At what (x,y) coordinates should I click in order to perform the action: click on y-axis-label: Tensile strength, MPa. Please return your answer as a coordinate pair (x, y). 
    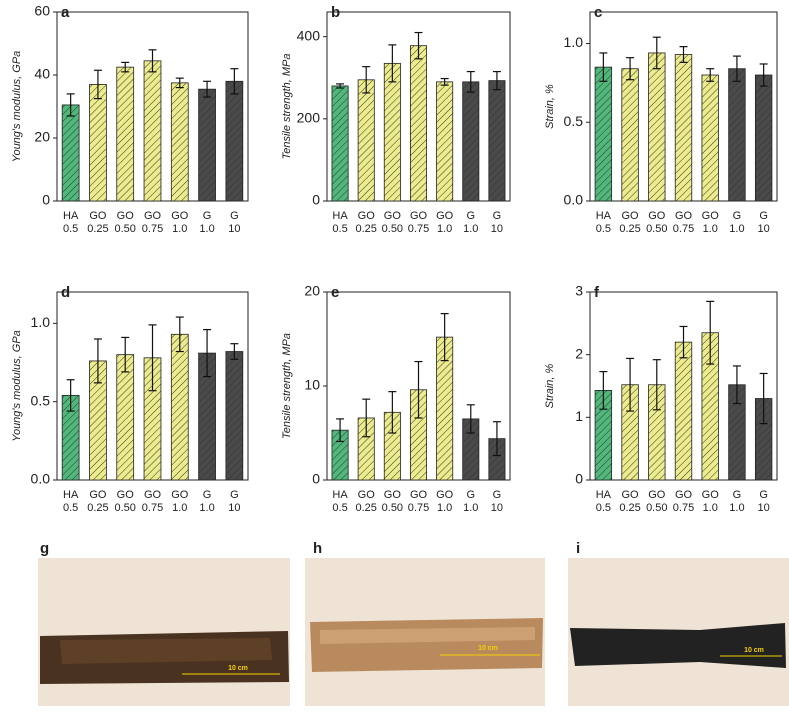
    Looking at the image, I should click on (287, 386).